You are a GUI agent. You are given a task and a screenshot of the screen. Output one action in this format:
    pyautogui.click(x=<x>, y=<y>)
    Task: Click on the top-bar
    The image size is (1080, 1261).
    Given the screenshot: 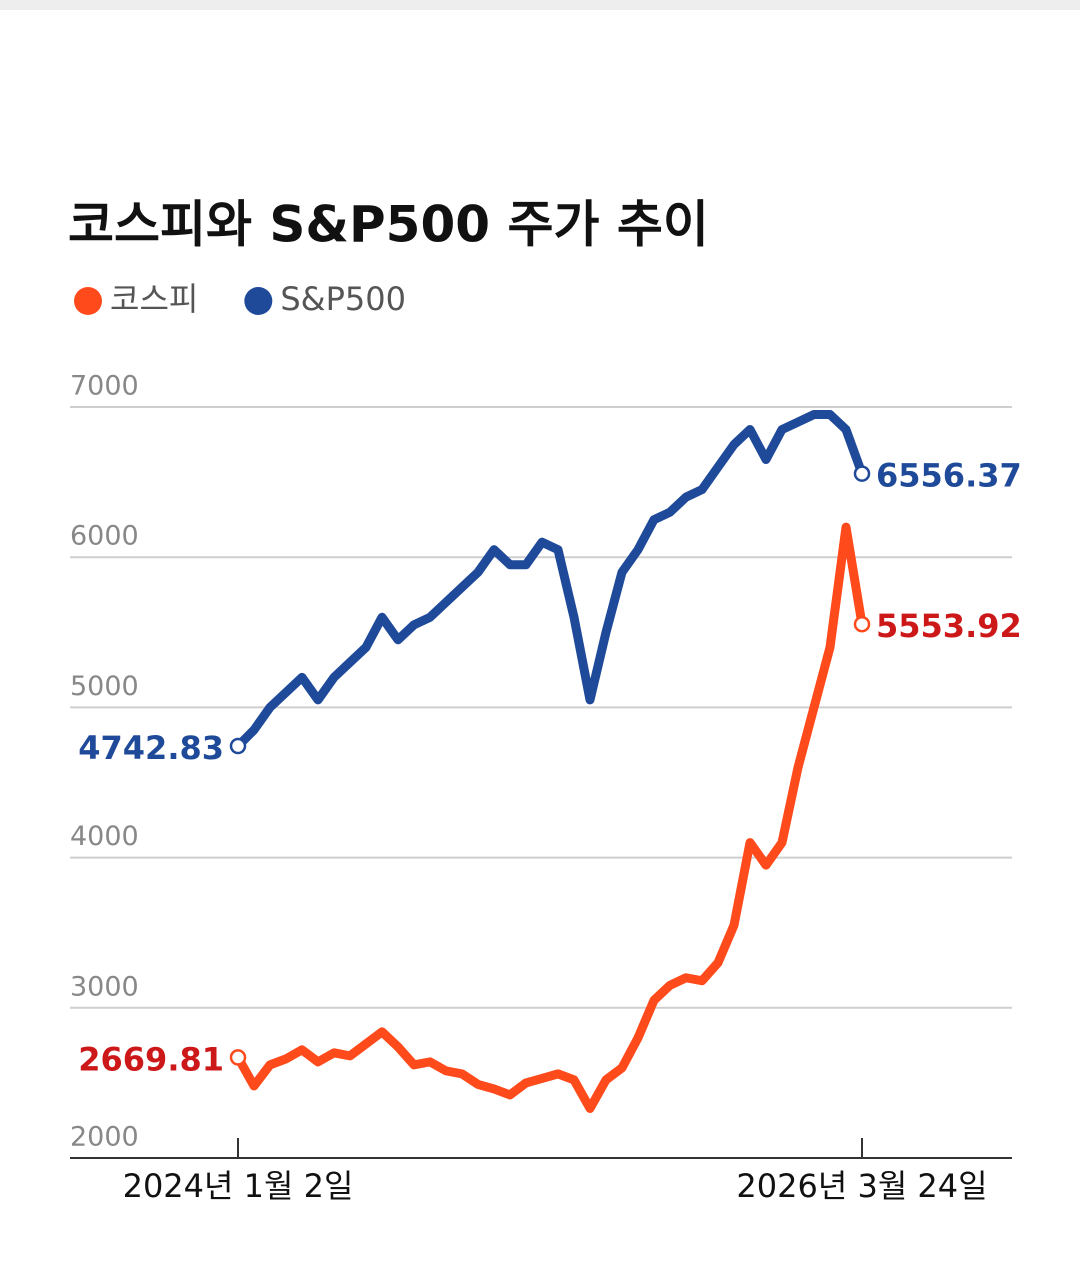 What is the action you would take?
    pyautogui.click(x=540, y=5)
    